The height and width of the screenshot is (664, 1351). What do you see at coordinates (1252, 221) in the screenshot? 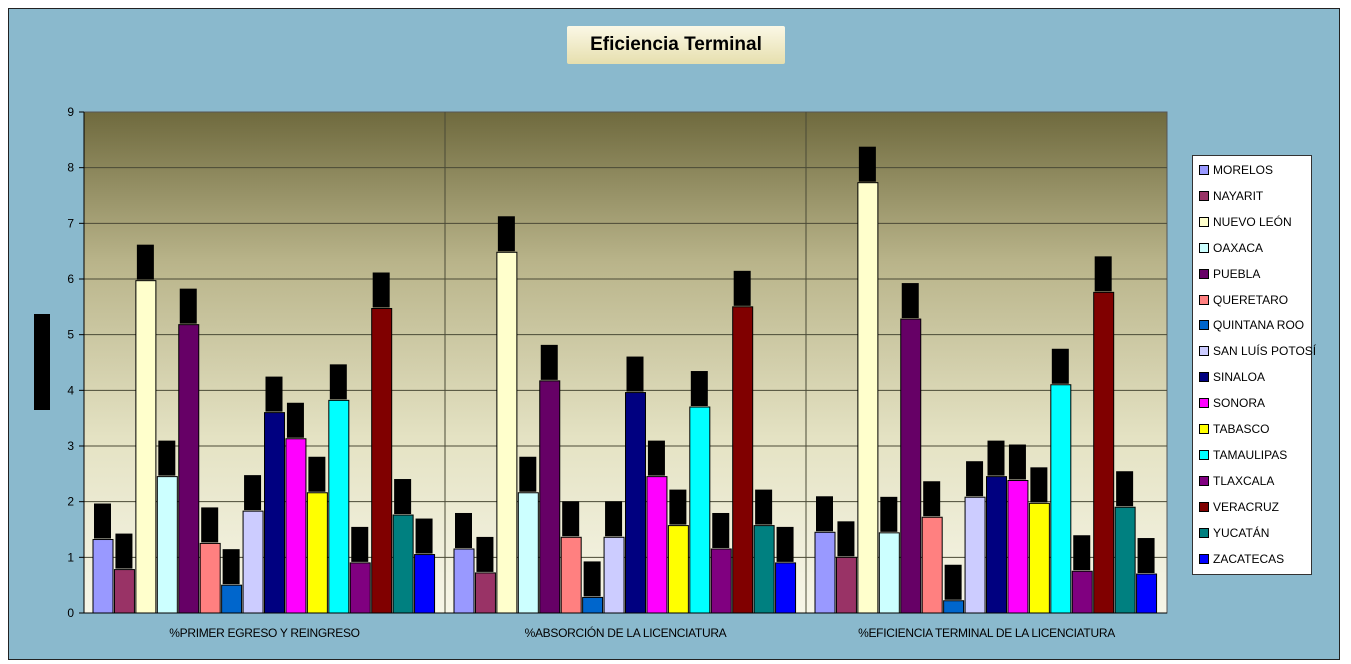
I see `legend-label: NUEVO LEÓN` at bounding box center [1252, 221].